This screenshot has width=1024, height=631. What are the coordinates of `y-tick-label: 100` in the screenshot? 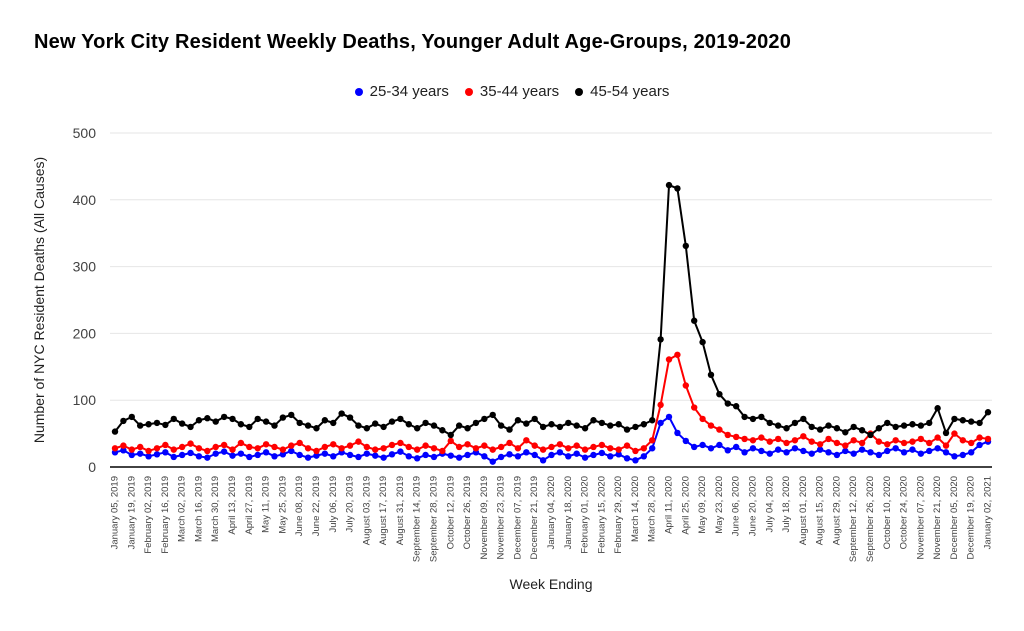 It's located at (85, 400).